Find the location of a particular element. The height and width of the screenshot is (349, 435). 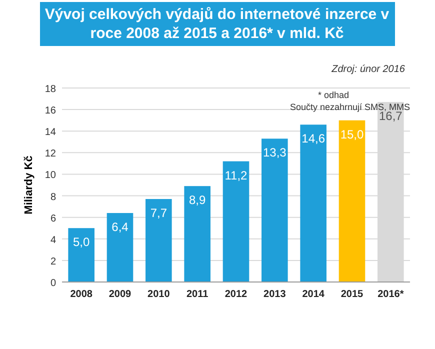

y-tick-label: 8 is located at coordinates (53, 197).